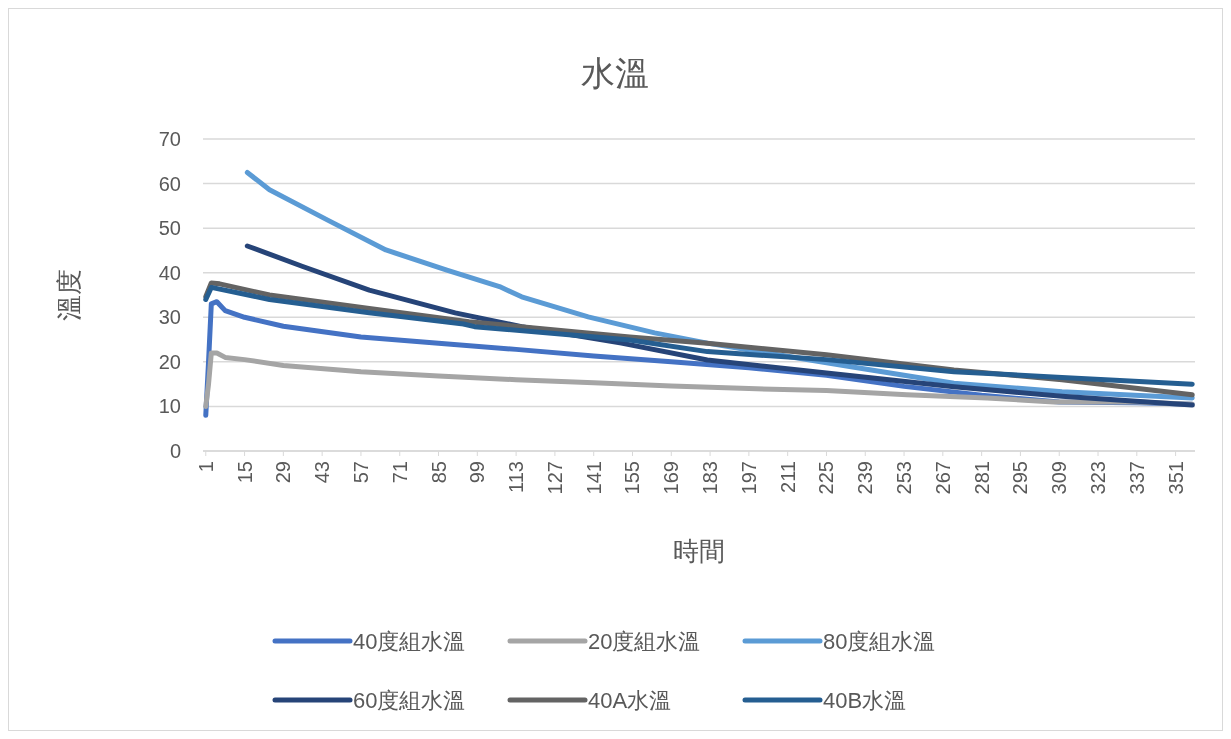  I want to click on x-tick-label: 169, so click(671, 478).